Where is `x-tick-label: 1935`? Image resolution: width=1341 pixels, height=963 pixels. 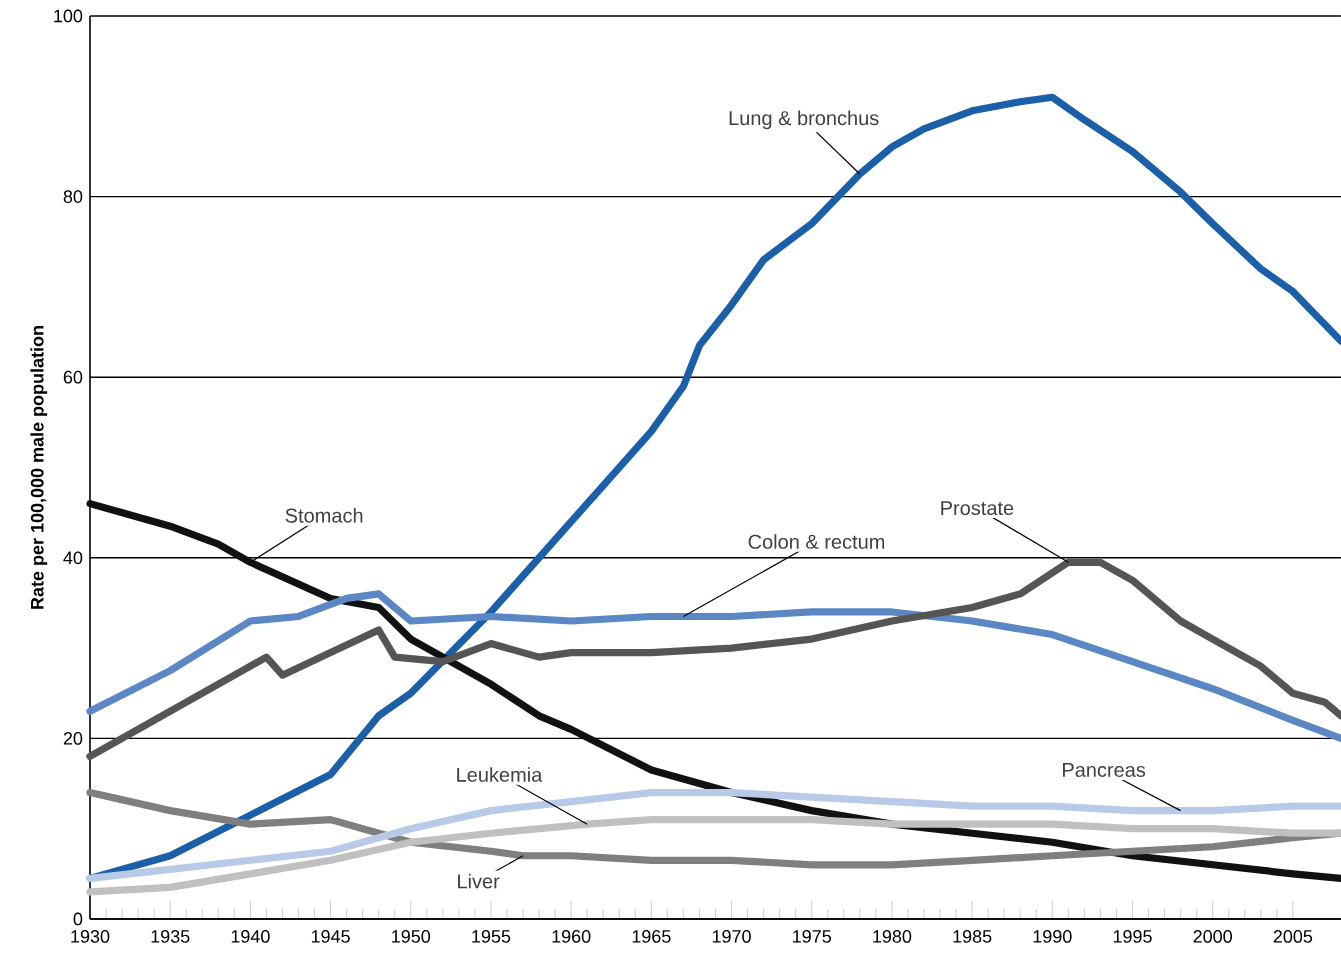 x-tick-label: 1935 is located at coordinates (170, 936).